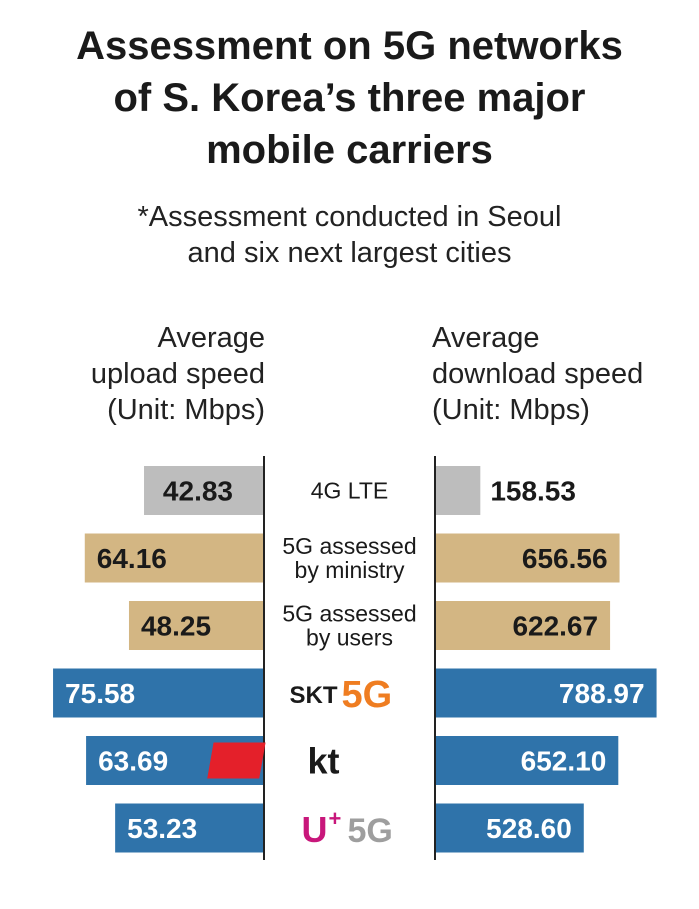 The width and height of the screenshot is (699, 909). I want to click on axis-heading-line: upload speed, so click(177, 374).